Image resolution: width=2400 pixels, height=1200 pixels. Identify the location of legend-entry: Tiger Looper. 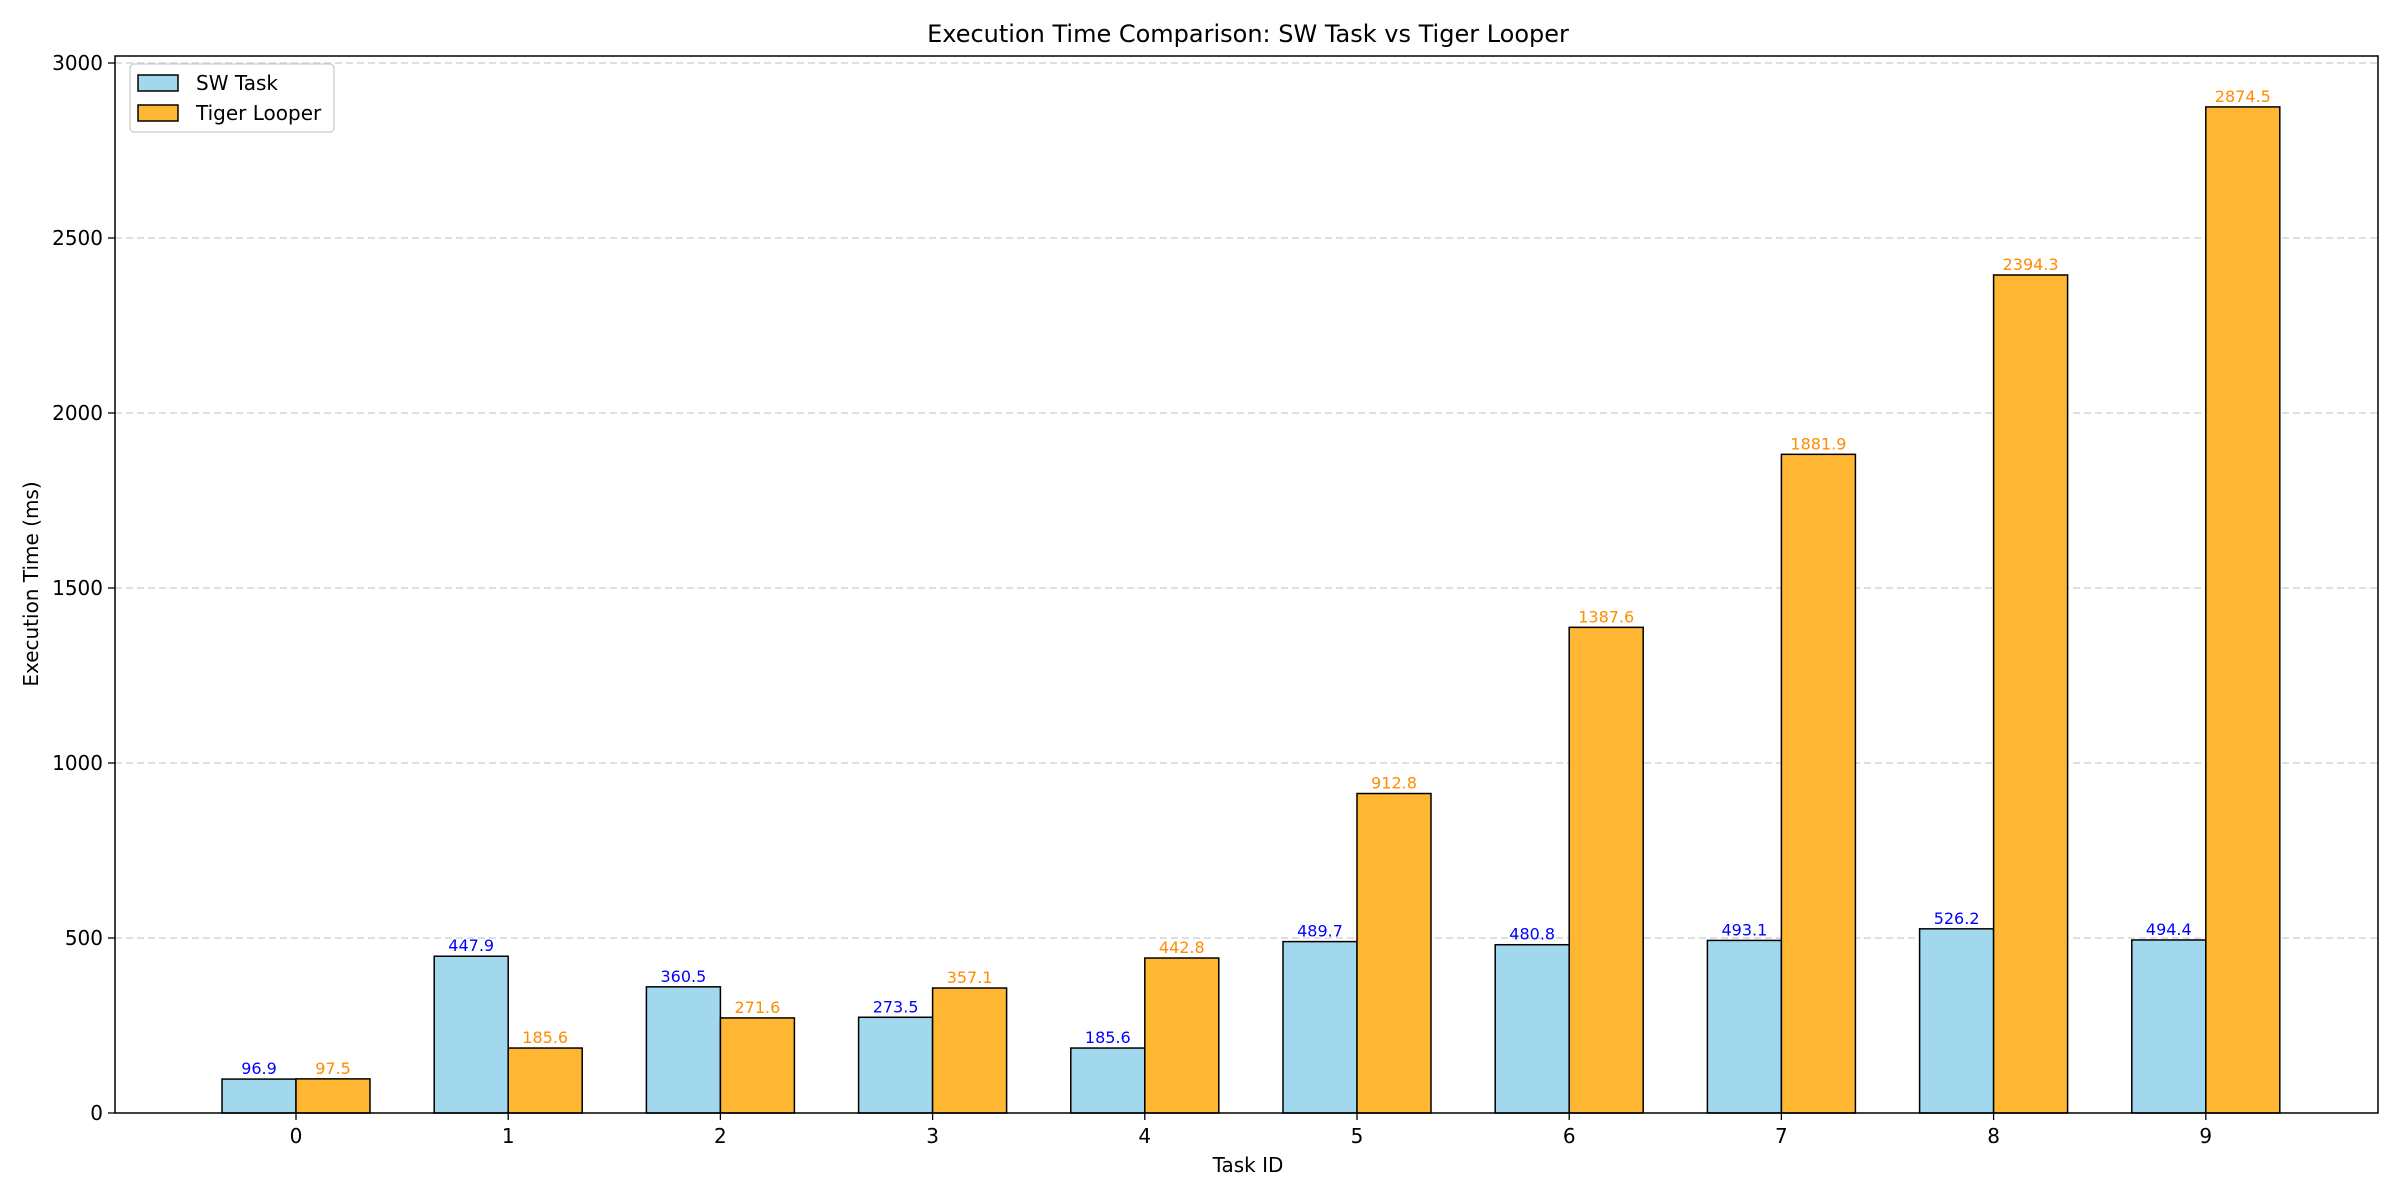
(258, 113).